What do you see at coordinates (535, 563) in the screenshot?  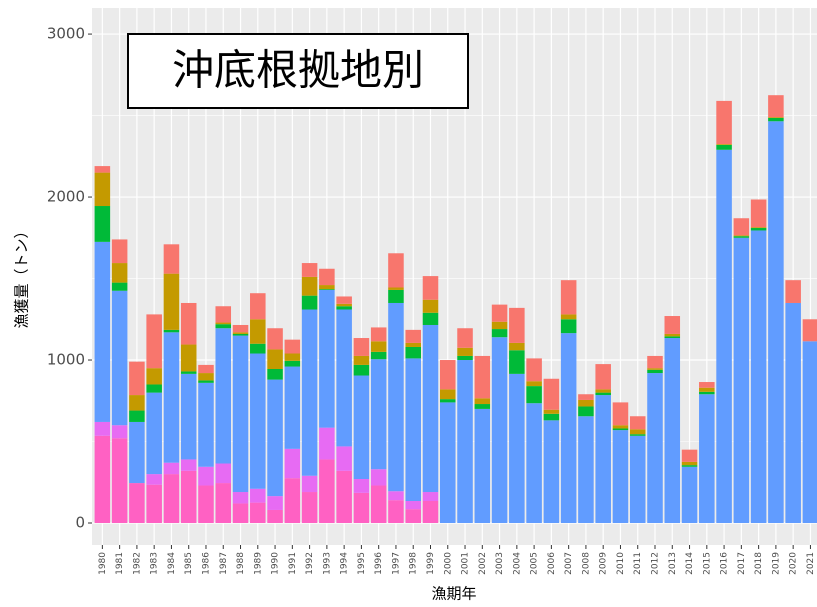 I see `x-tick-label: 2005` at bounding box center [535, 563].